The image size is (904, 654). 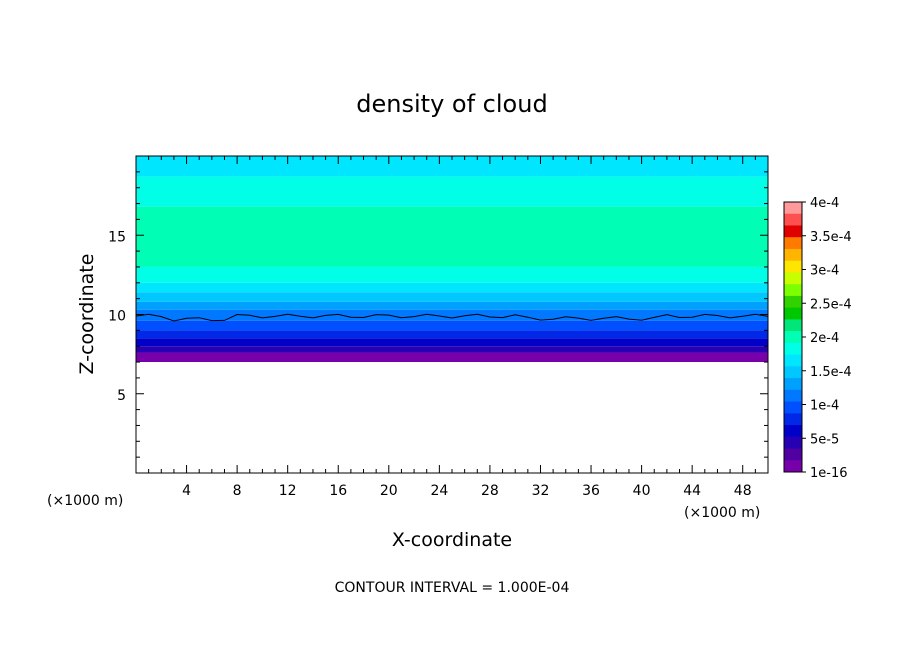 I want to click on contour-line, so click(x=452, y=317).